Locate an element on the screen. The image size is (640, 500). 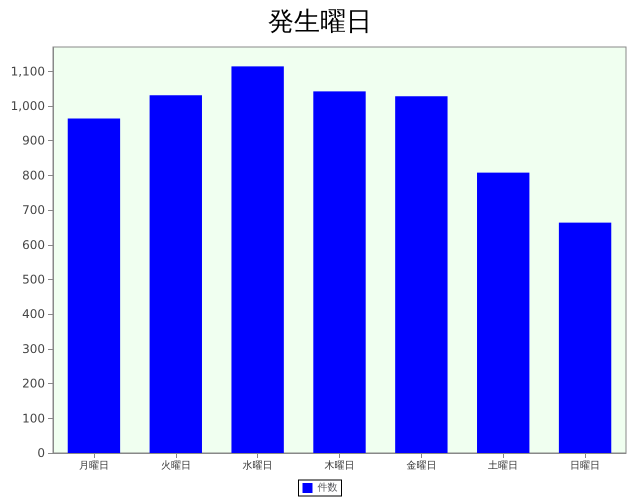
y-tick-label: 800 is located at coordinates (33, 175).